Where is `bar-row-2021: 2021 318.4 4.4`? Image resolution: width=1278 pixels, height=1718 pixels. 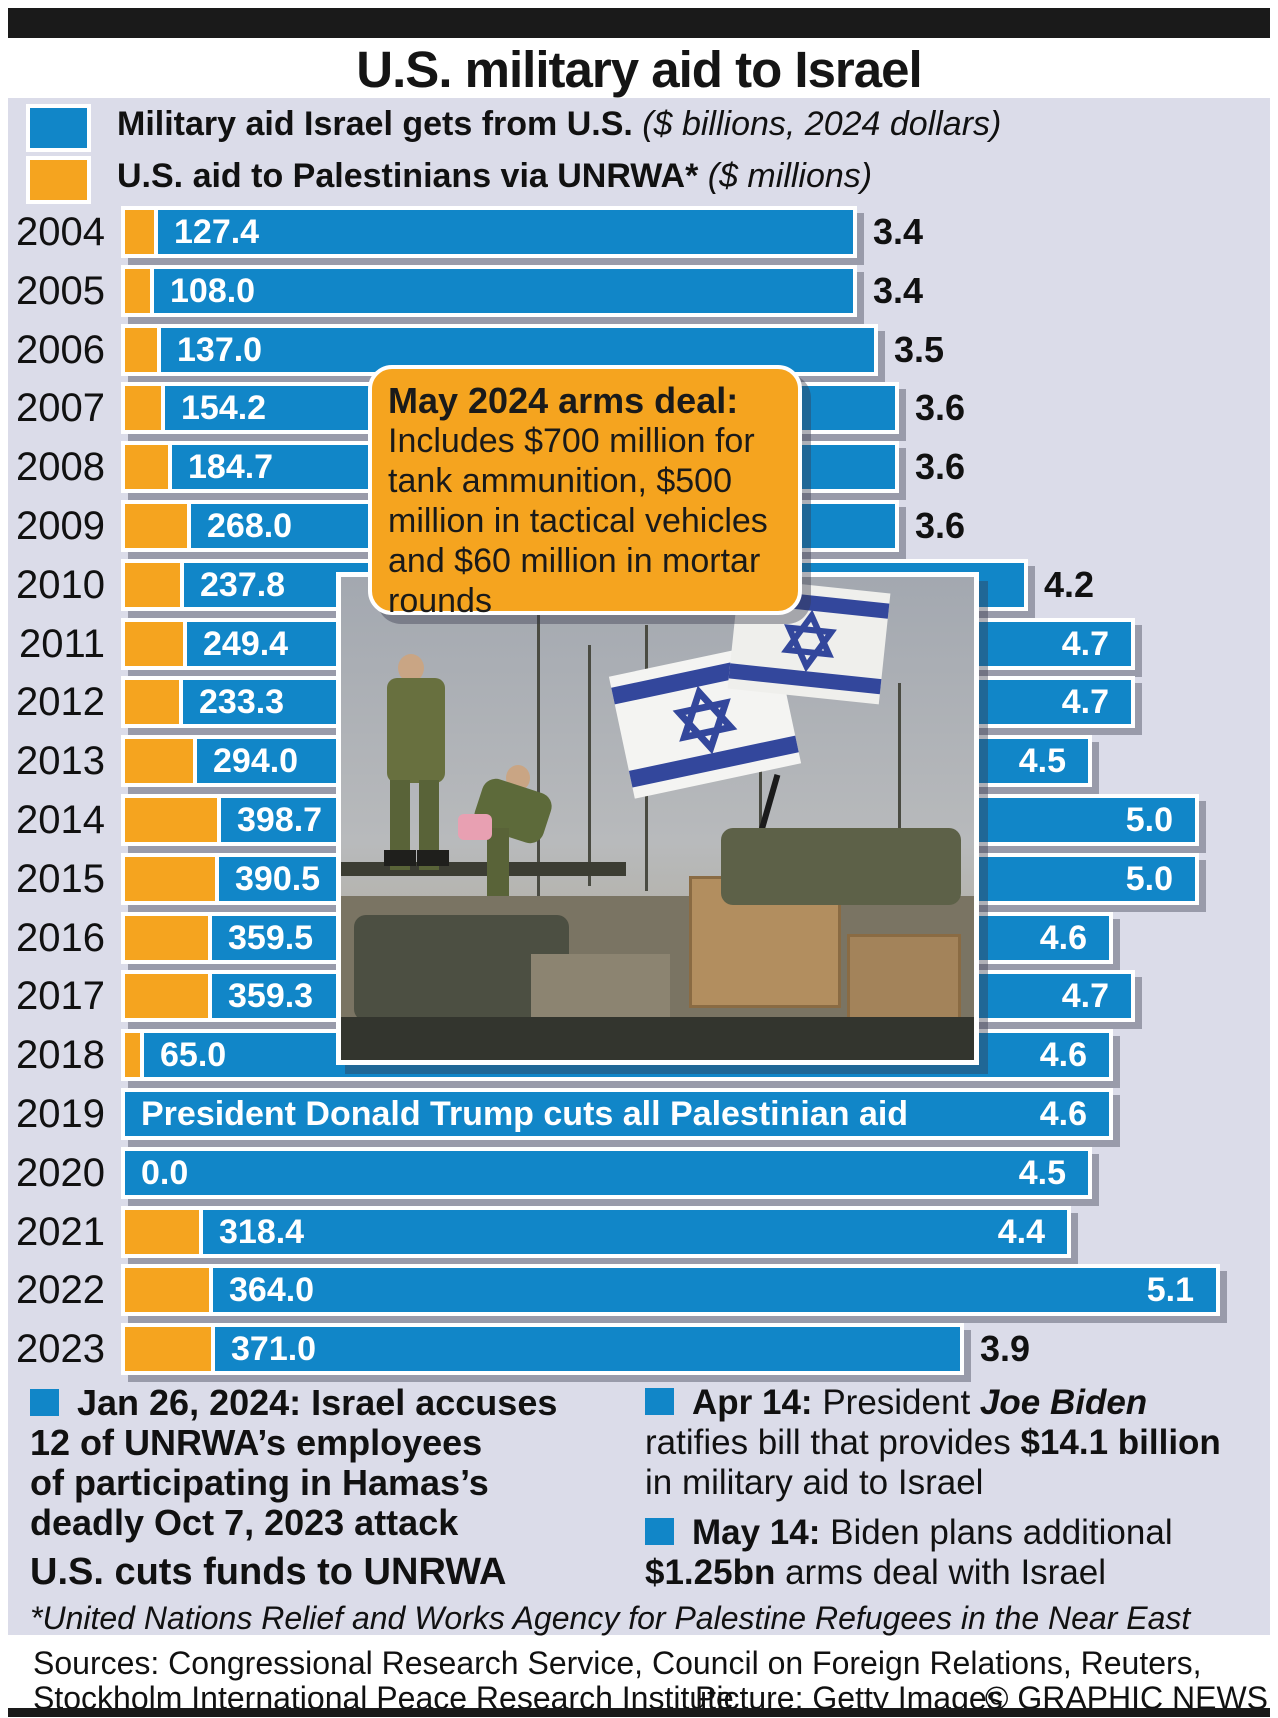 bar-row-2021: 2021 318.4 4.4 is located at coordinates (639, 1232).